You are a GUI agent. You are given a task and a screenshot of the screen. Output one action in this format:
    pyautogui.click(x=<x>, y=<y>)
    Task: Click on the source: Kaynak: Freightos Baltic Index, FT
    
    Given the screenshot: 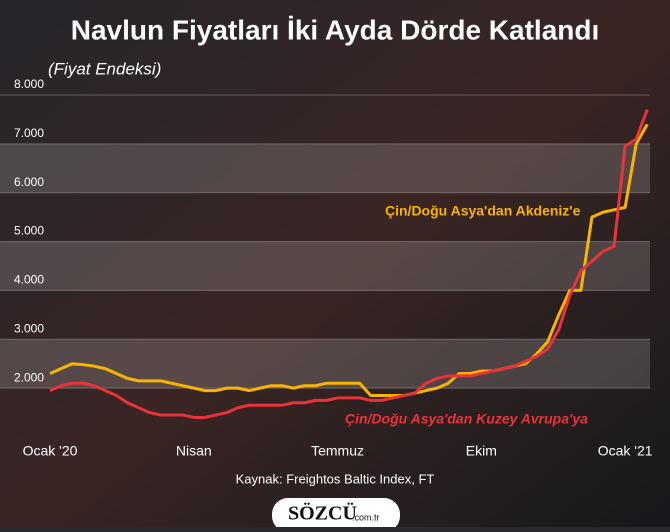 What is the action you would take?
    pyautogui.click(x=335, y=478)
    